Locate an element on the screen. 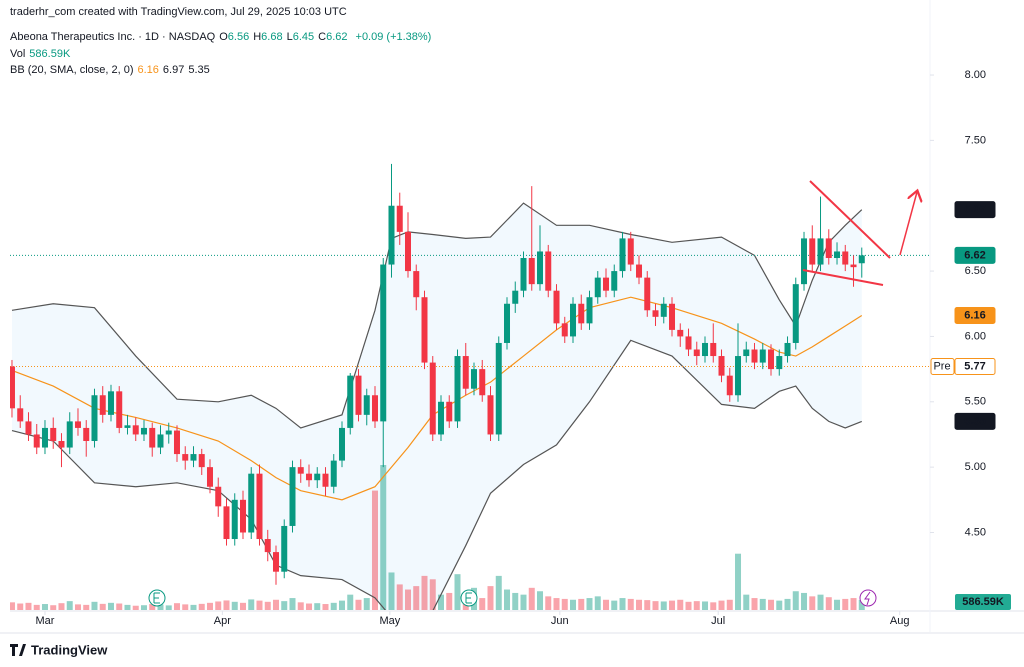 Image resolution: width=1024 pixels, height=667 pixels. x-tick-label: Jun is located at coordinates (560, 621).